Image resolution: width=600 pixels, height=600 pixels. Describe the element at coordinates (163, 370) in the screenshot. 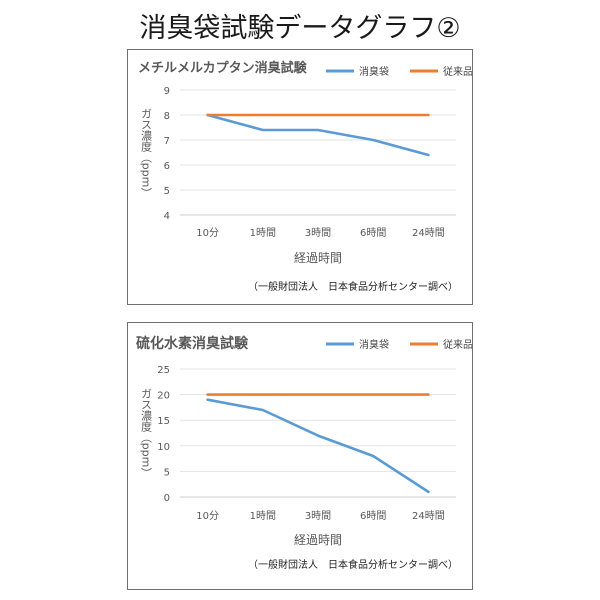

I see `y-tick-label: 25` at that location.